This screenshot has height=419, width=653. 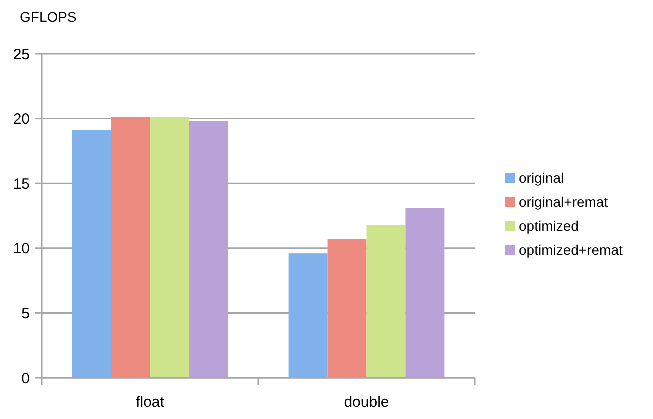 What do you see at coordinates (21, 55) in the screenshot?
I see `y-tick-label: 25` at bounding box center [21, 55].